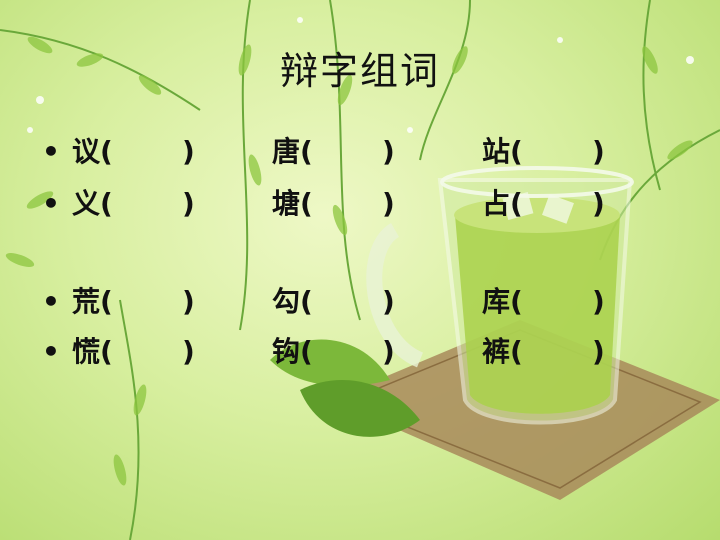  Describe the element at coordinates (496, 301) in the screenshot. I see `word-char: 库` at that location.